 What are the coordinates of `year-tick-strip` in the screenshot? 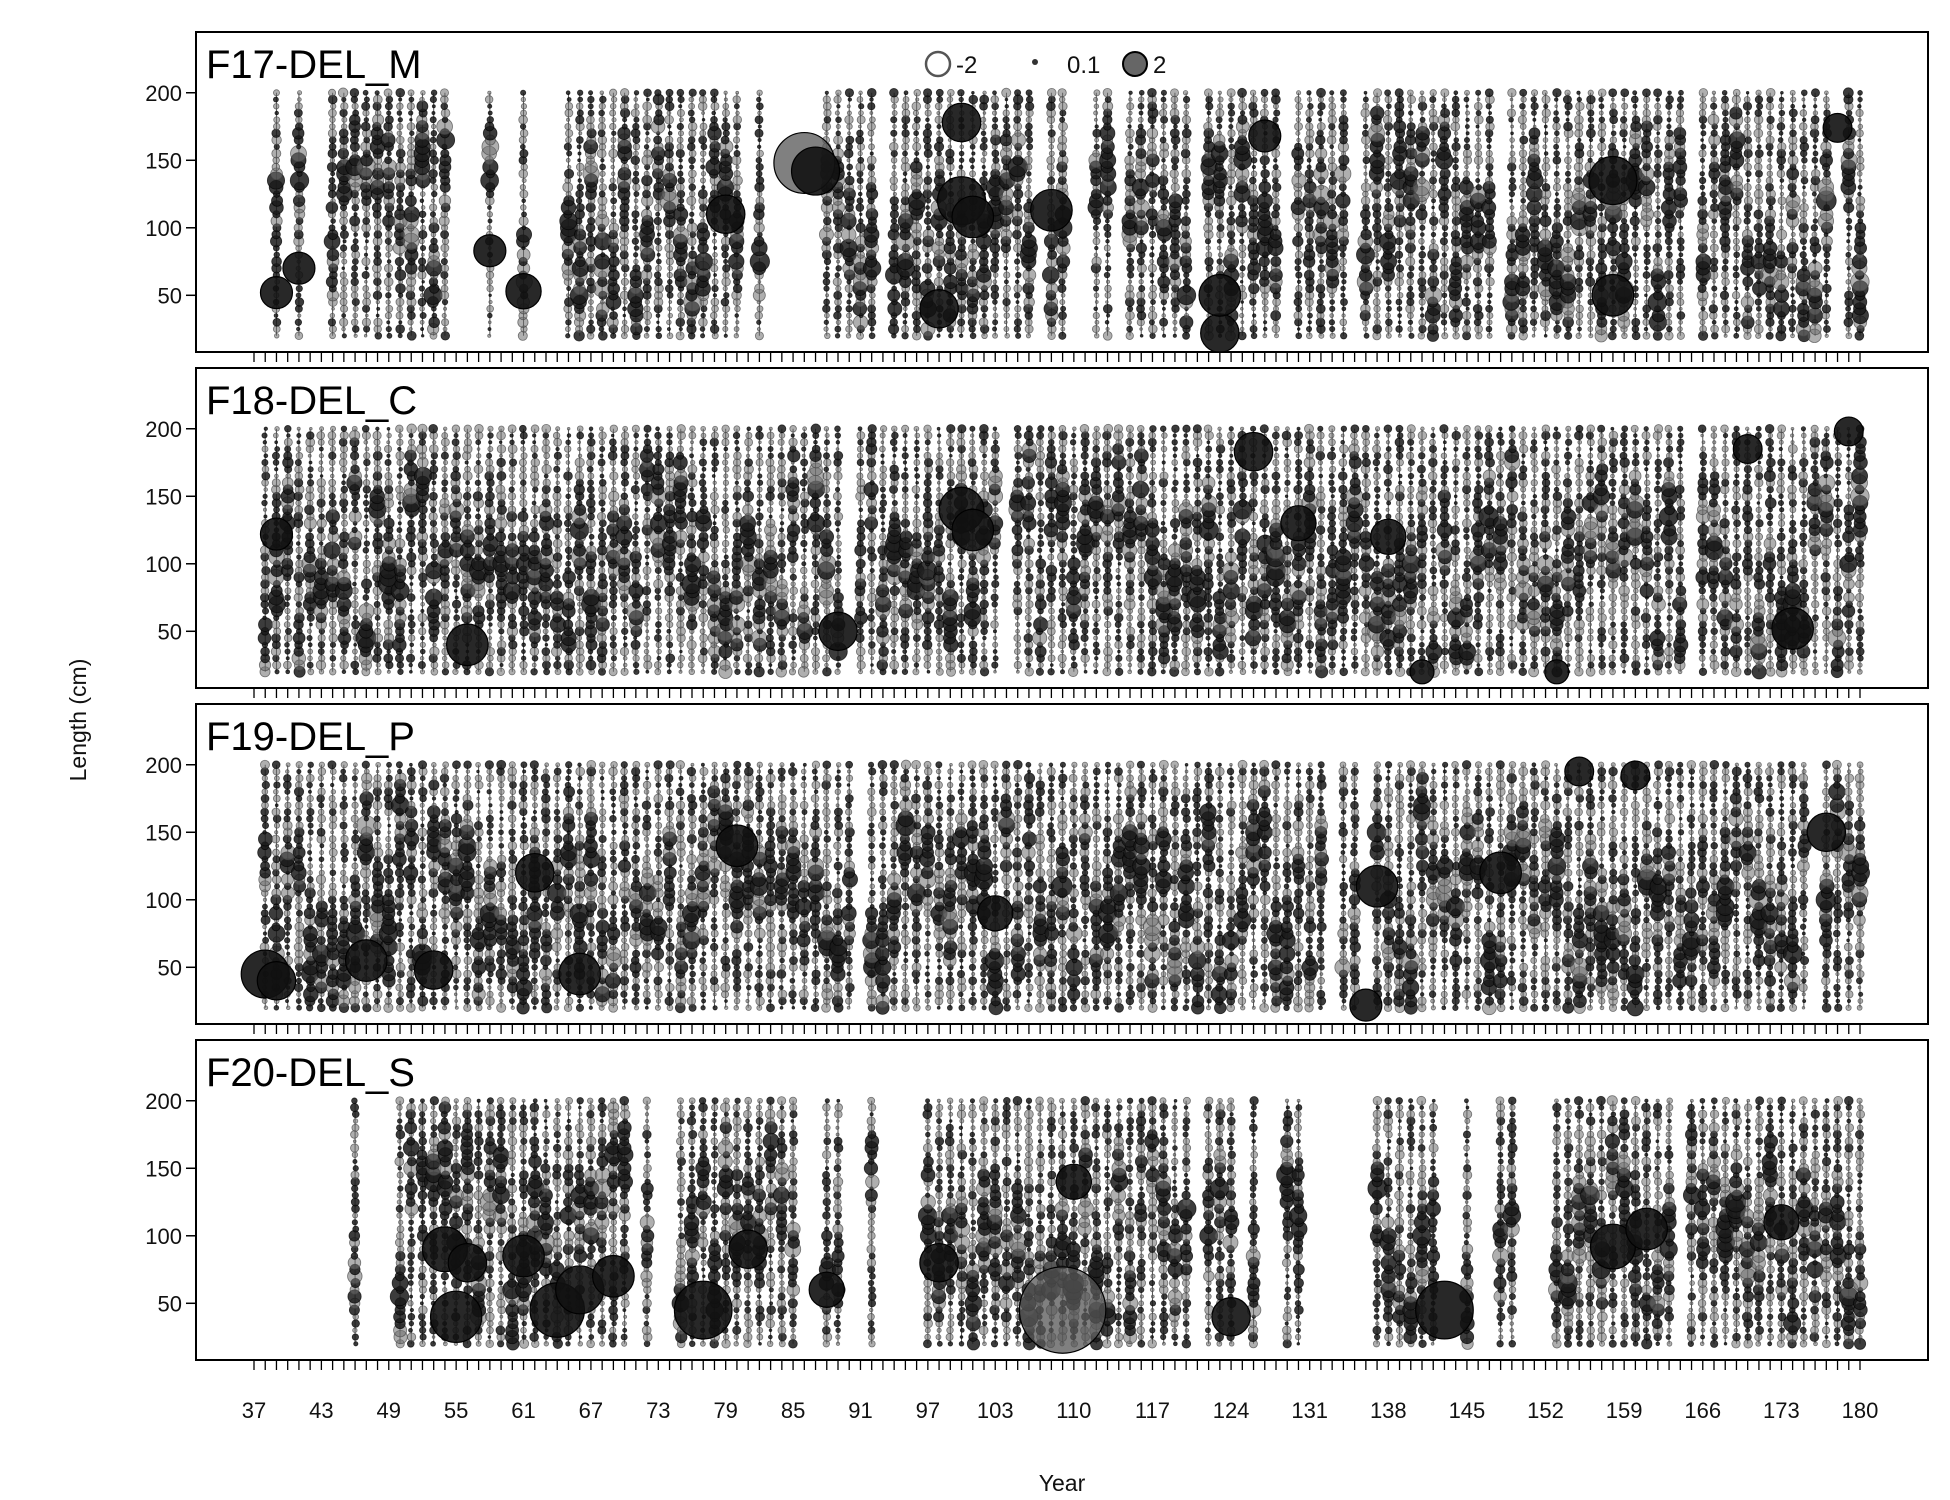 It's located at (1057, 693).